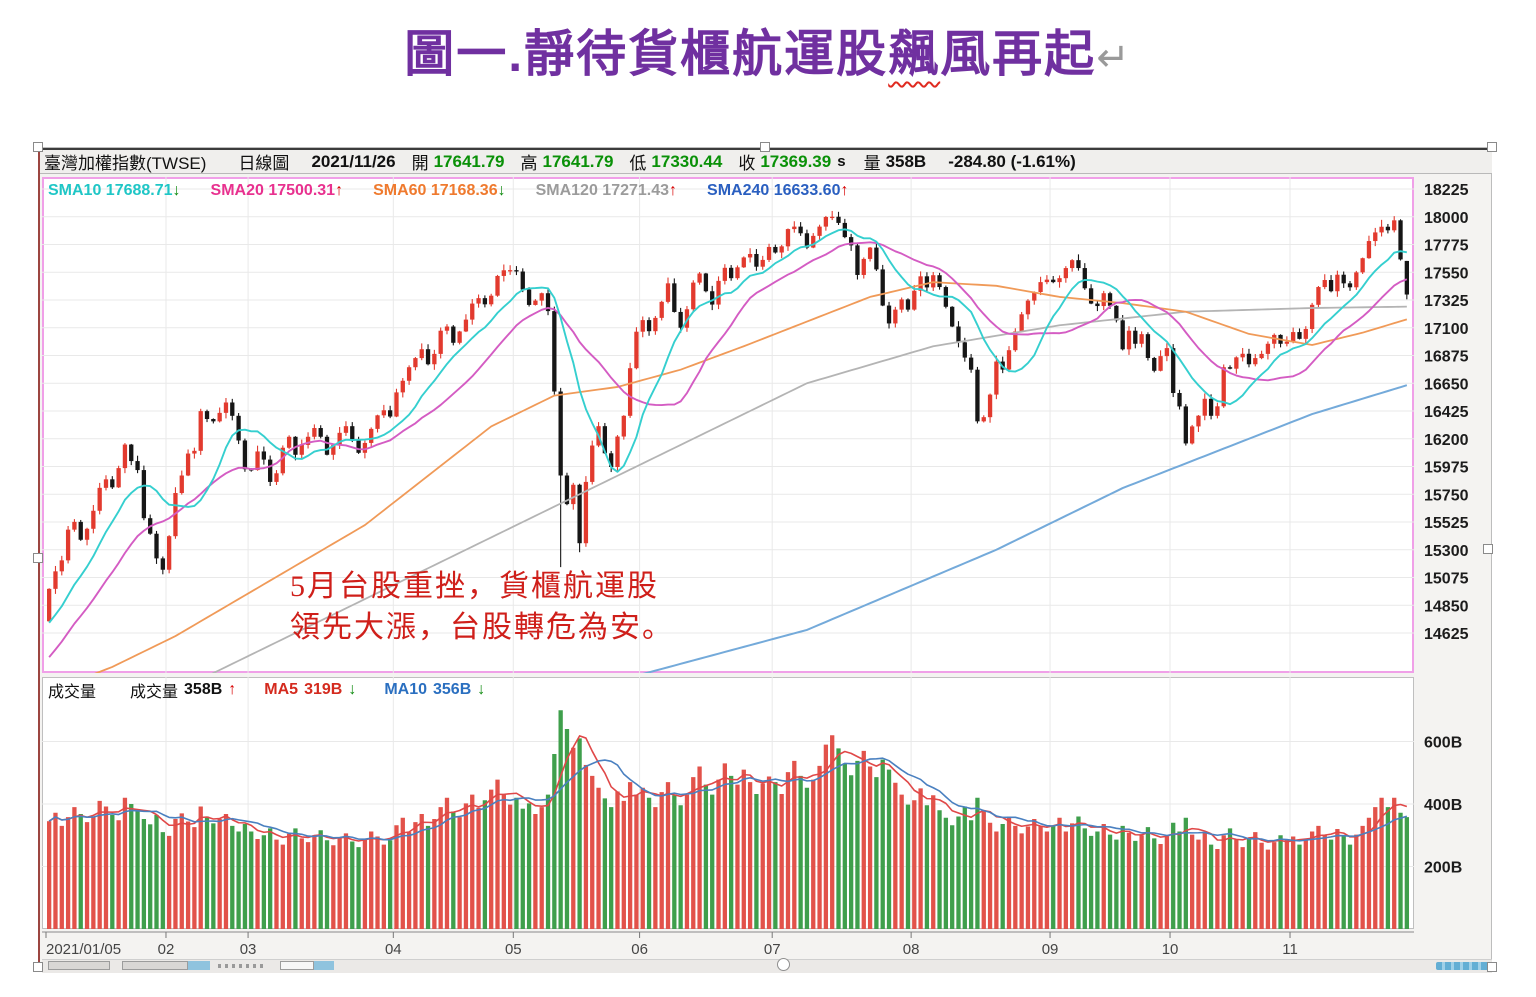 This screenshot has width=1536, height=997. I want to click on annotation-line1: 5月台股重挫，貨櫃航運股, so click(474, 586).